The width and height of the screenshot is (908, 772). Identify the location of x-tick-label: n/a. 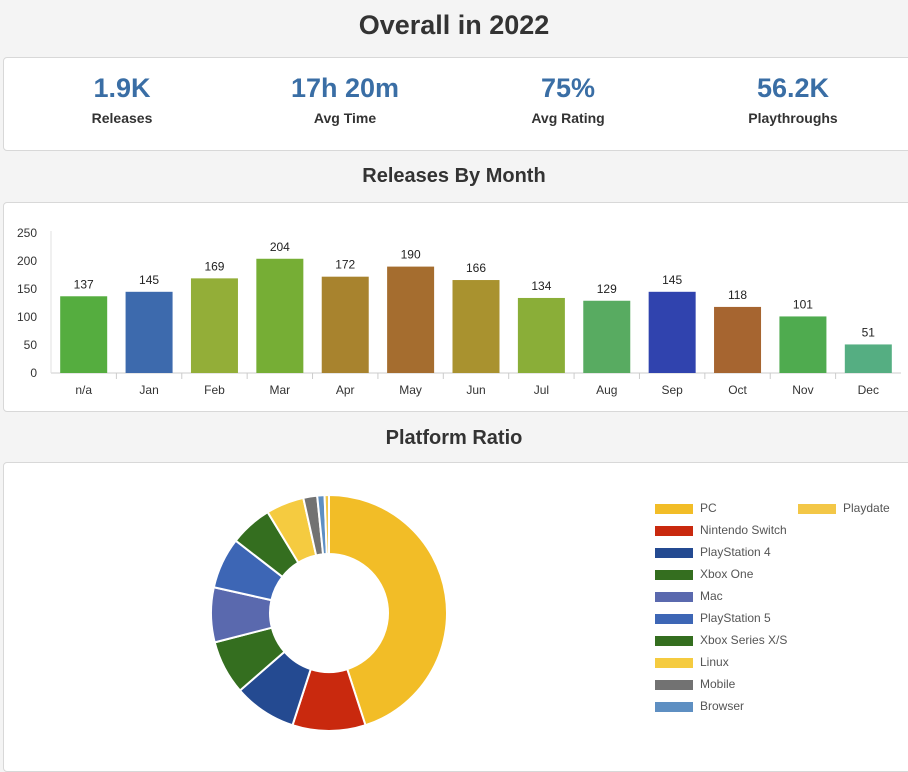
(83, 390).